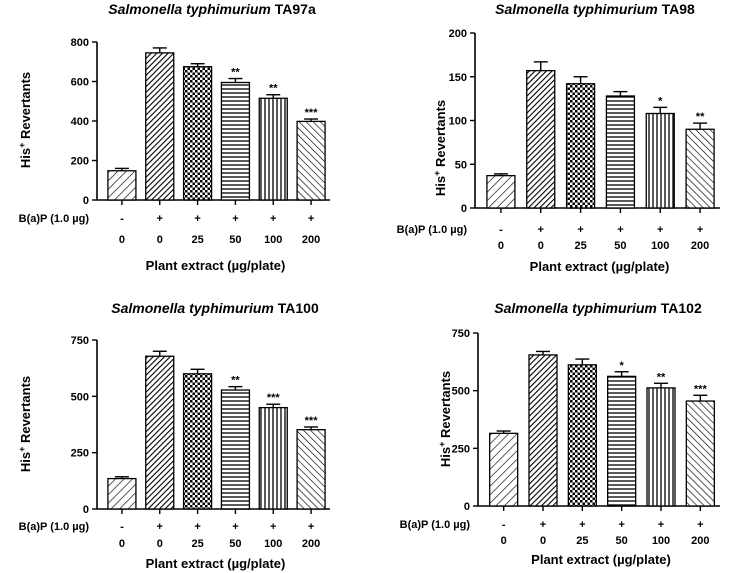  What do you see at coordinates (678, 9) in the screenshot?
I see `chart-title-strain: TA98` at bounding box center [678, 9].